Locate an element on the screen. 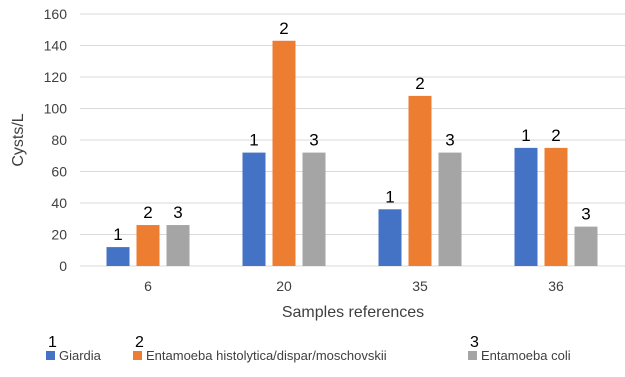 The image size is (625, 377). y-tick-label: 60 is located at coordinates (59, 172).